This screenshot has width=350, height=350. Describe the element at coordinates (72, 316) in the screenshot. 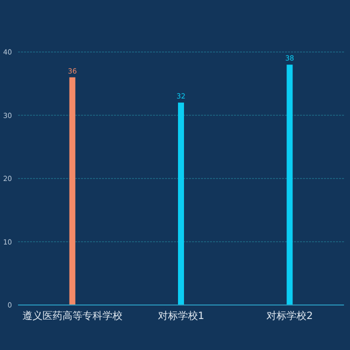

I see `x-tick-label: 遵义医药高等专科学校` at that location.